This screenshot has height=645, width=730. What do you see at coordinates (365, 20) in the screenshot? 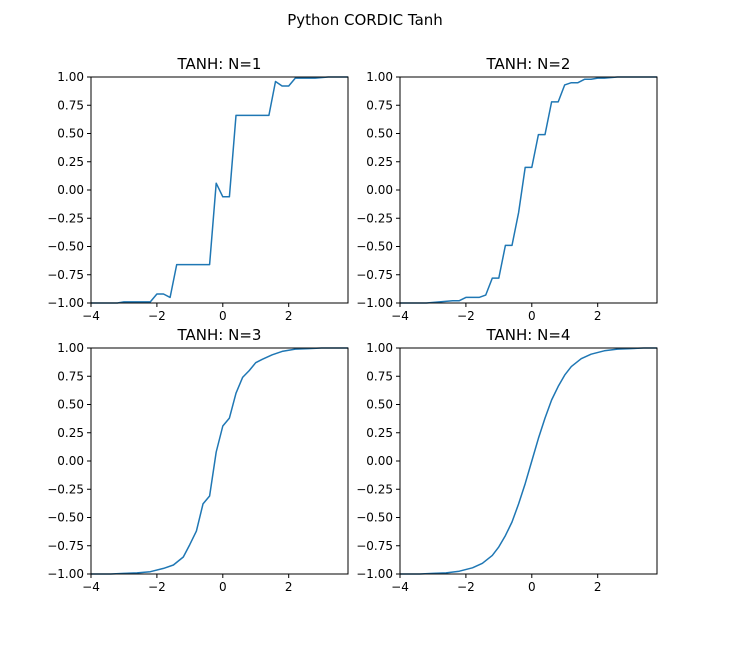
I see `figure-title: Python CORDIC Tanh` at bounding box center [365, 20].